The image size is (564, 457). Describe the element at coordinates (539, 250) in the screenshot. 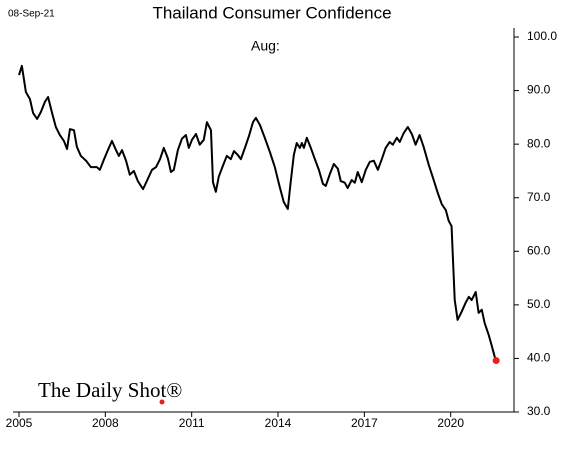

I see `y-tick-label: 60.0` at that location.